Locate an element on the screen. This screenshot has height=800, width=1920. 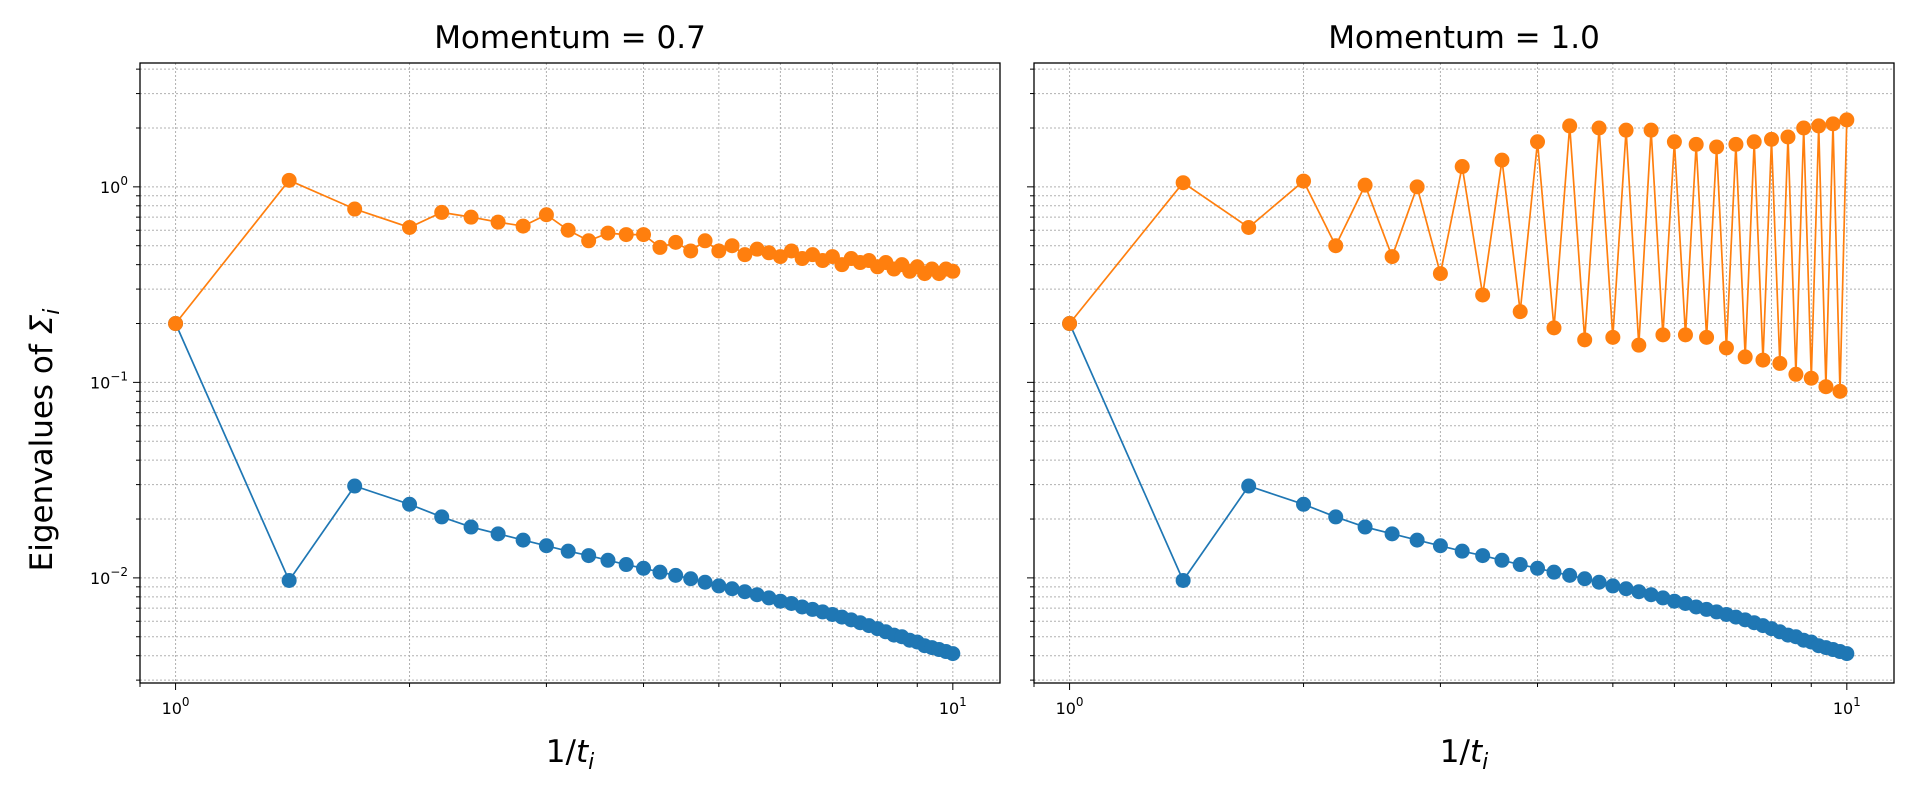
y-tick-label: 10⁰ is located at coordinates (114, 185).